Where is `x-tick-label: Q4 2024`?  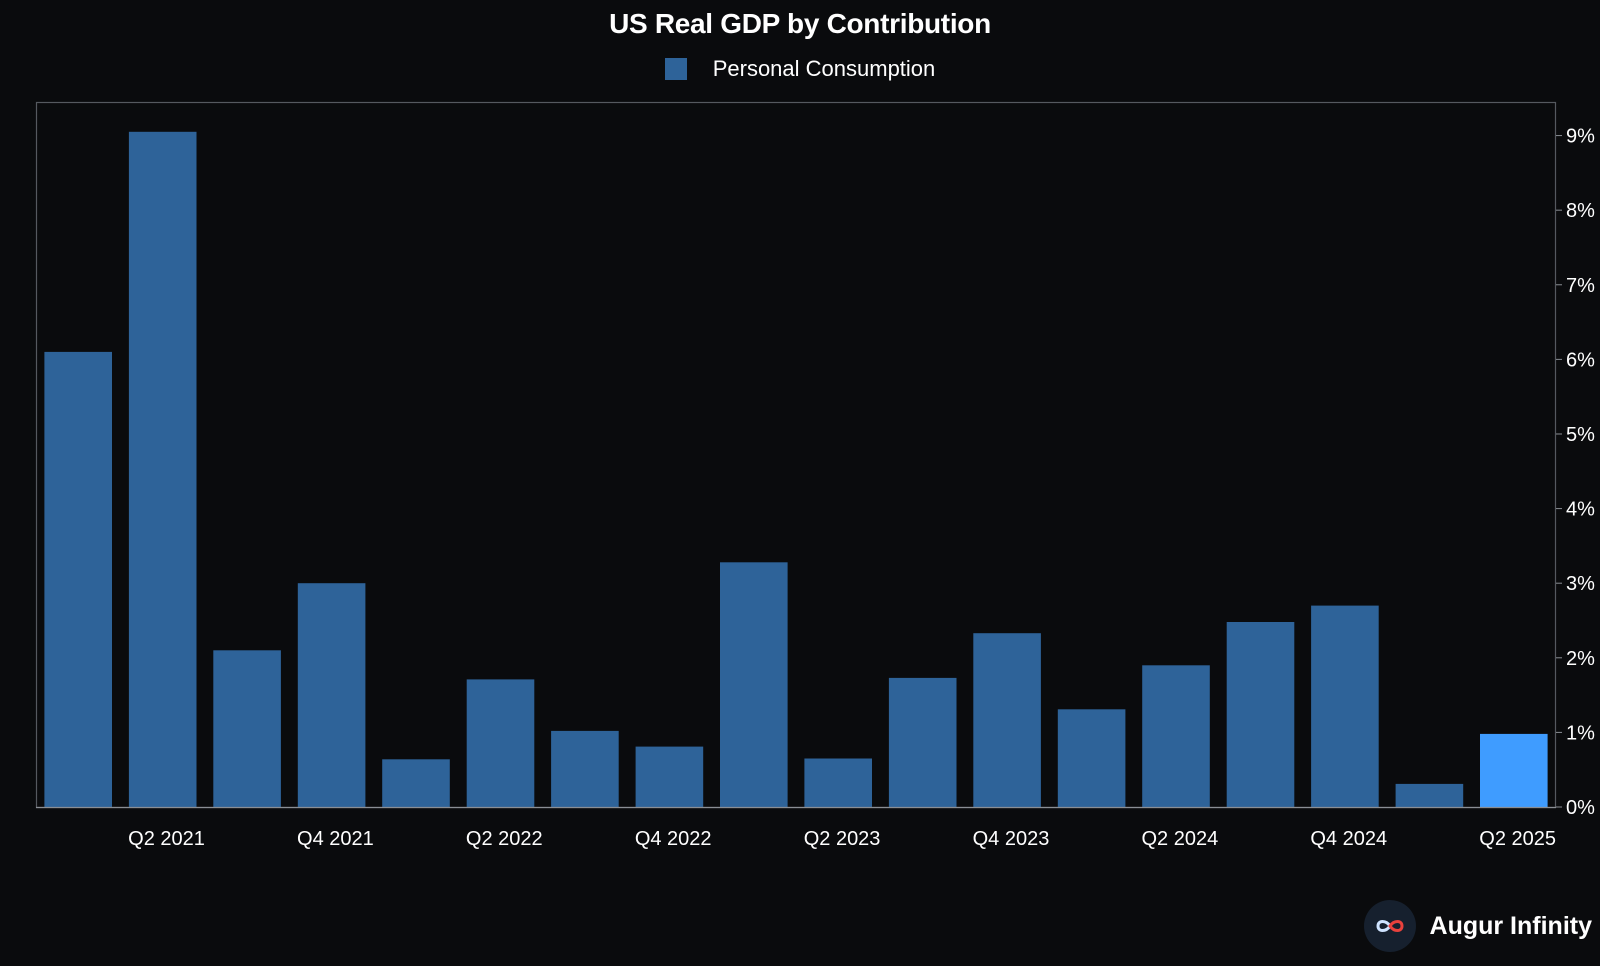
x-tick-label: Q4 2024 is located at coordinates (1348, 839).